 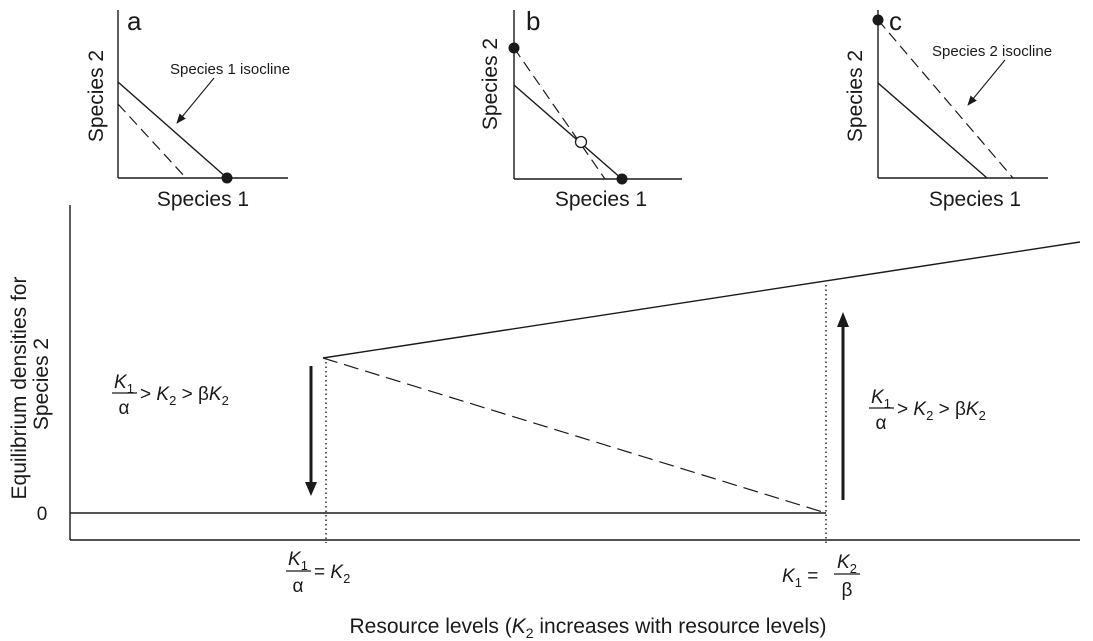 What do you see at coordinates (622, 179) in the screenshot?
I see `panel-b-stable-equilibrium-point-right` at bounding box center [622, 179].